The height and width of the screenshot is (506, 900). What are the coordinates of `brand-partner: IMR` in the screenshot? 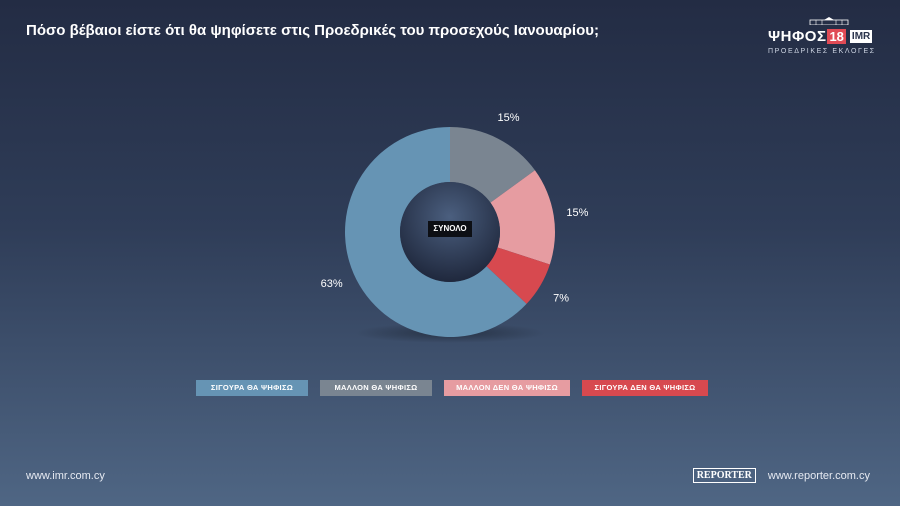 It's located at (861, 36).